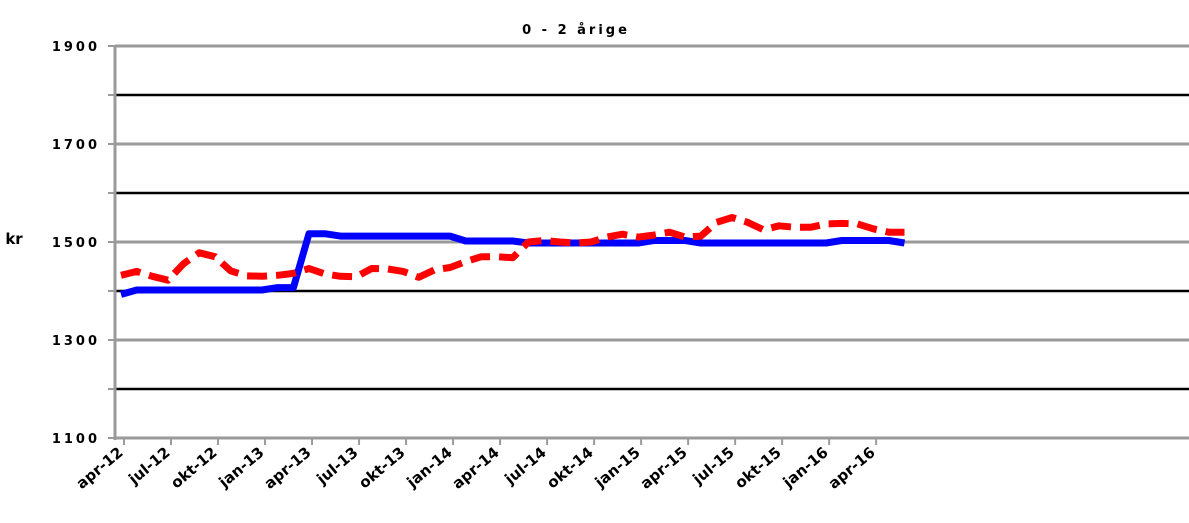 Image resolution: width=1189 pixels, height=523 pixels. I want to click on x-tick-label: jul-12, so click(148, 465).